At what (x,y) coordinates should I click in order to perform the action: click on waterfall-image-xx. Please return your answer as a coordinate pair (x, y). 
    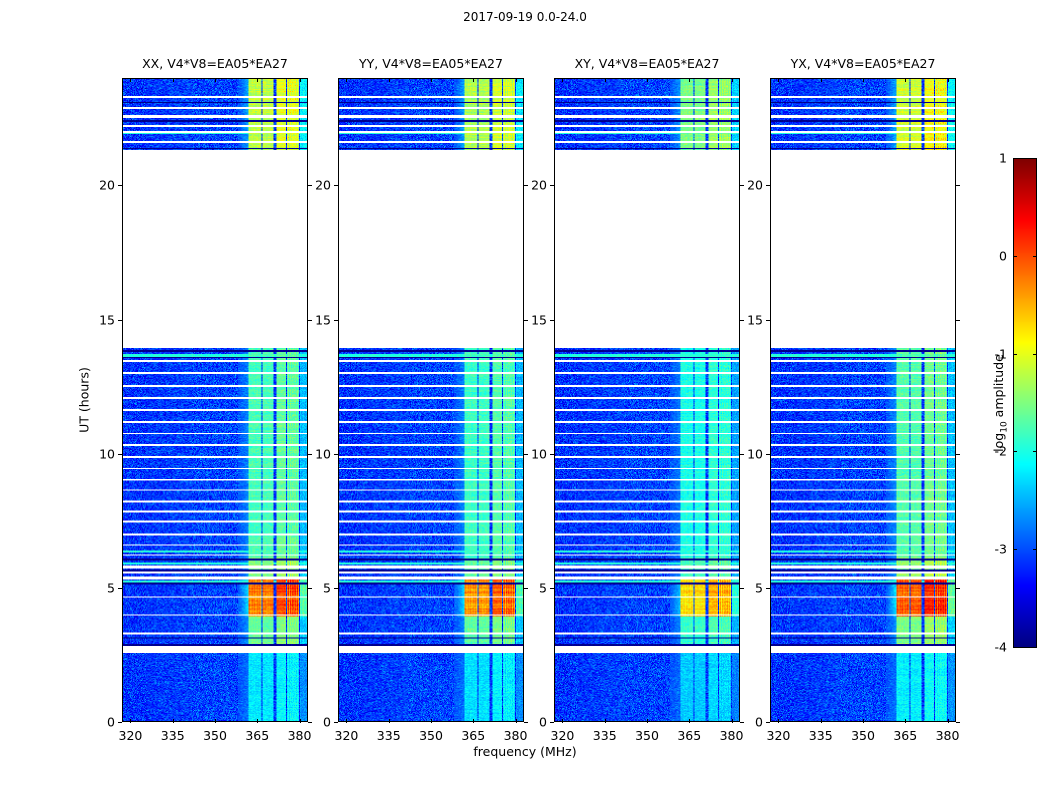
    Looking at the image, I should click on (215, 400).